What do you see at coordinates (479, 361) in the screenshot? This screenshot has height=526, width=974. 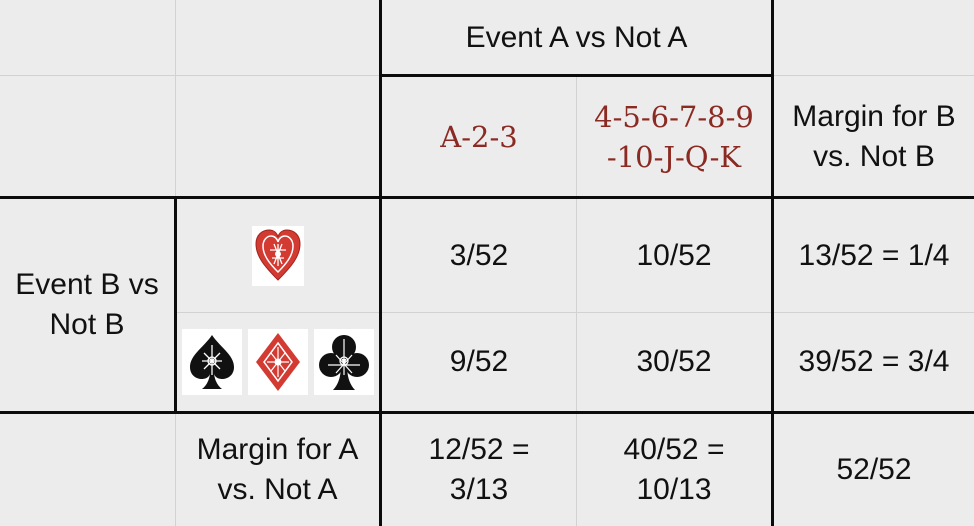 I see `others-a-value: 9/52` at bounding box center [479, 361].